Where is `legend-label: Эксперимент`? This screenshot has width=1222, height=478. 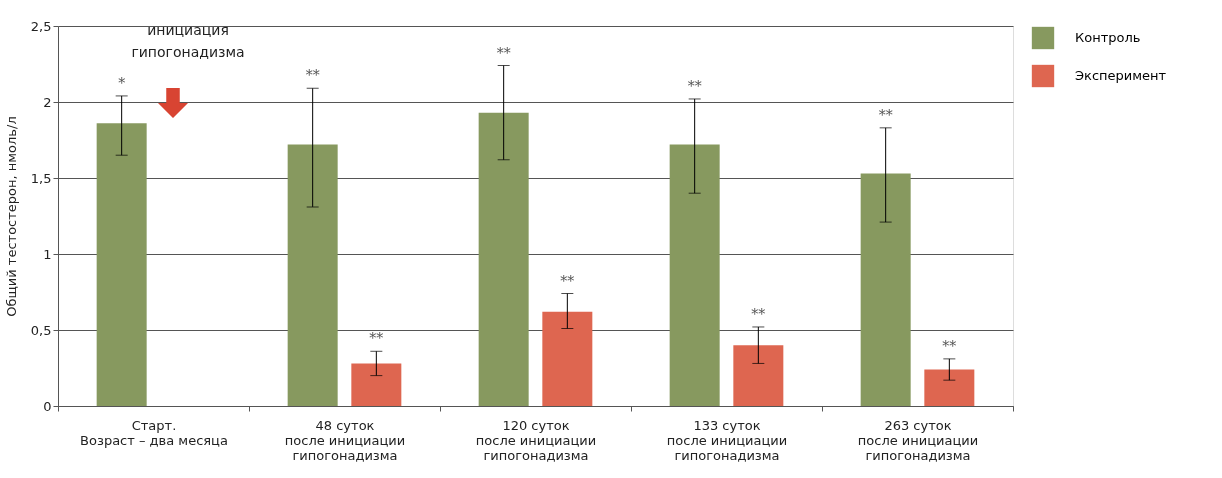
legend-label: Эксперимент is located at coordinates (1121, 75).